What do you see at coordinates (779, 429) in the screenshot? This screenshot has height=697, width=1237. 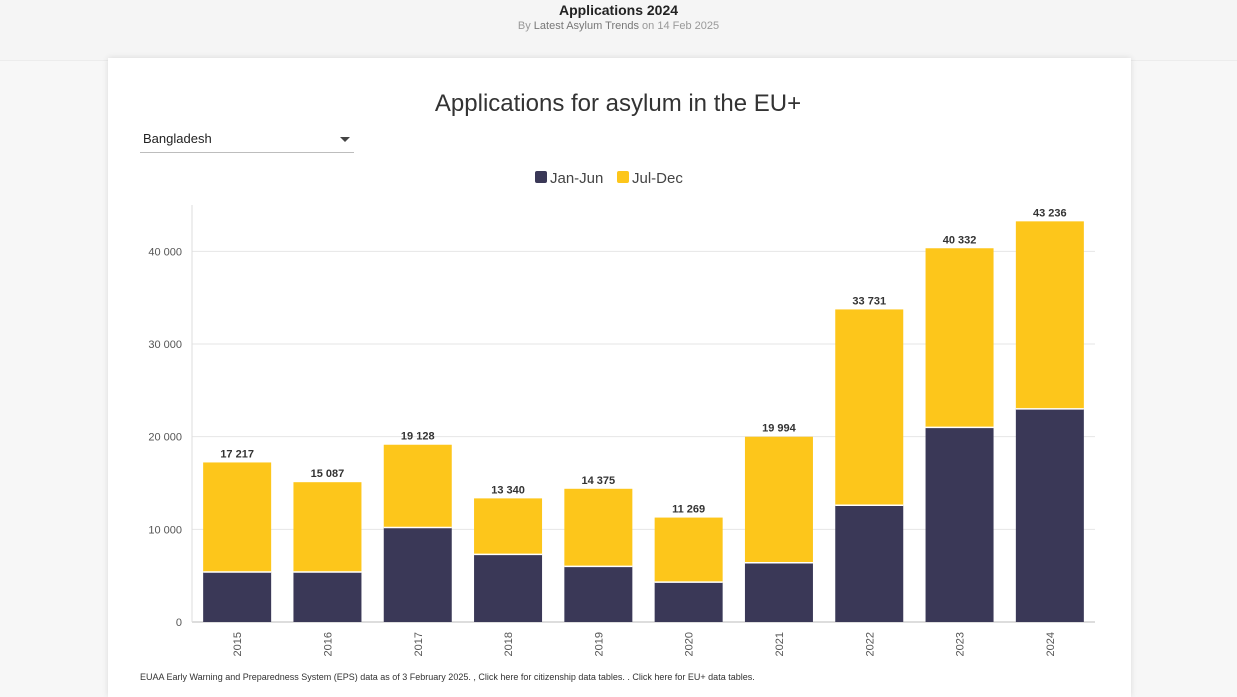 I see `data-label-total-2021: 19 994` at bounding box center [779, 429].